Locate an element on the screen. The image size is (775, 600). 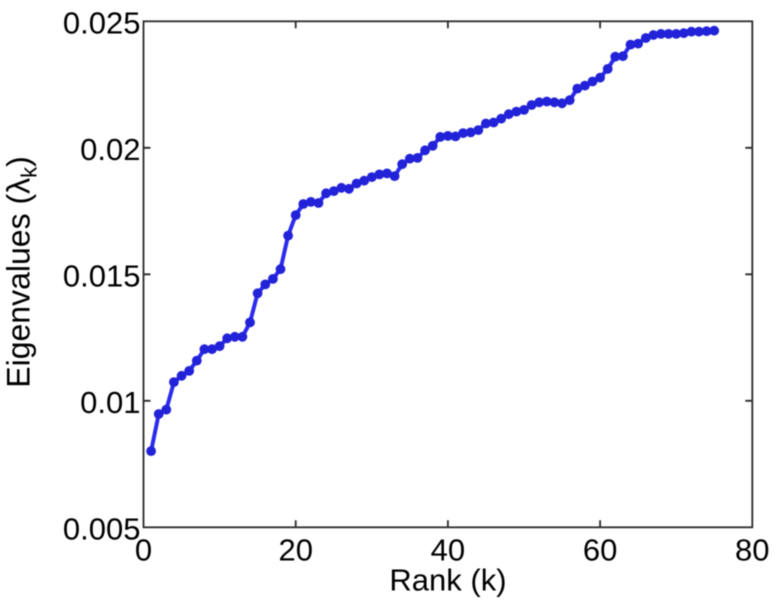
svg-text: 80 is located at coordinates (752, 550).